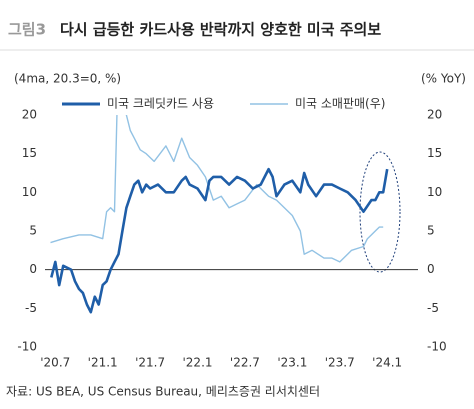 The width and height of the screenshot is (474, 409). Describe the element at coordinates (340, 363) in the screenshot. I see `x-tick-label: '23.7` at that location.